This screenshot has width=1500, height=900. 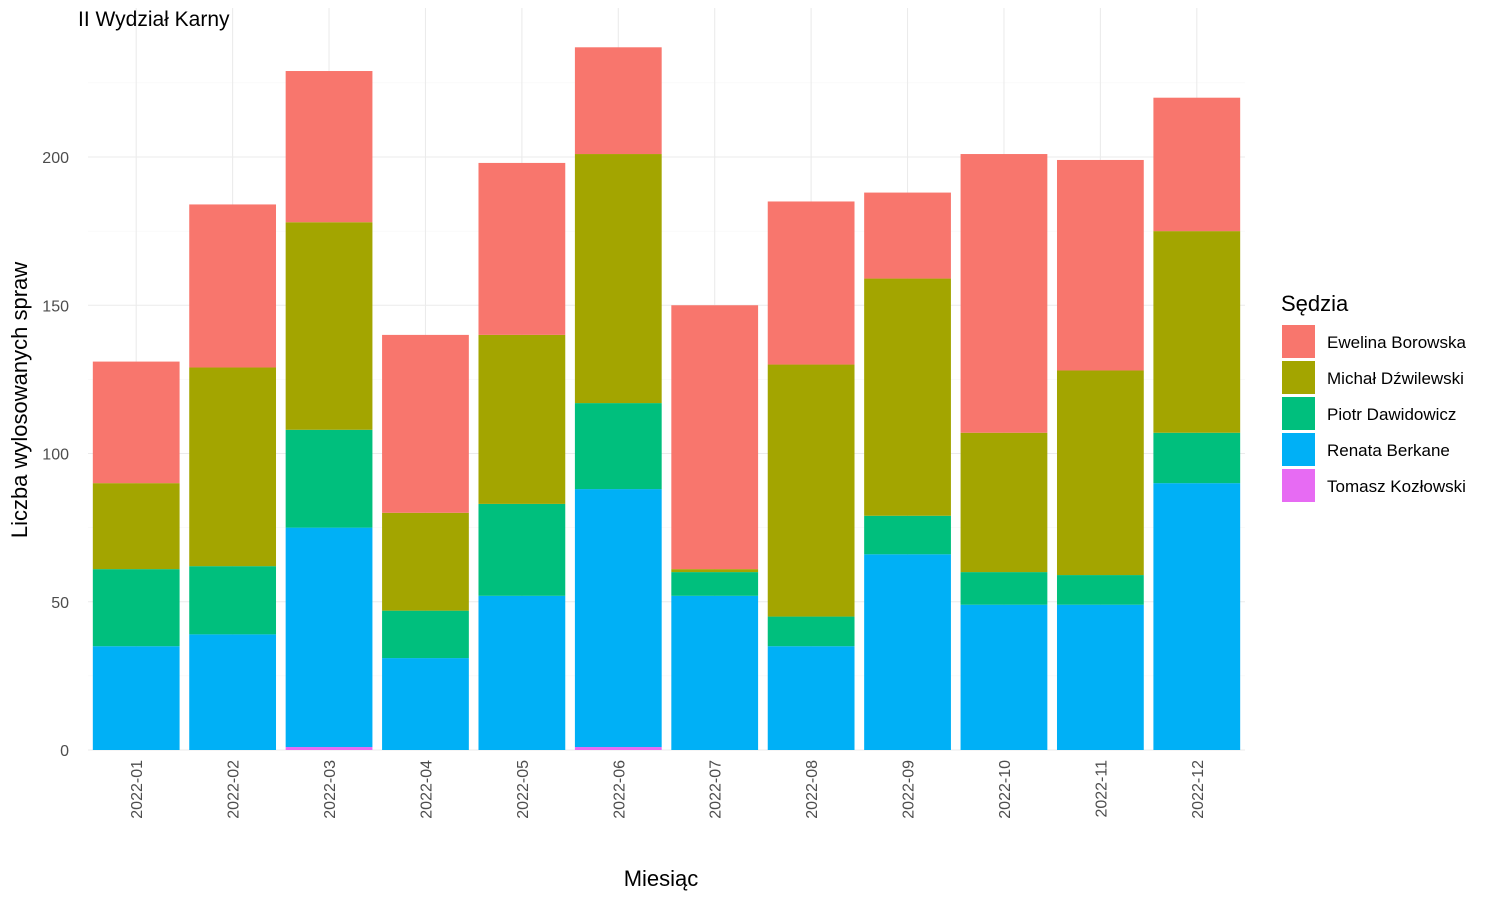 I want to click on legend-label: Renata Berkane, so click(x=1388, y=450).